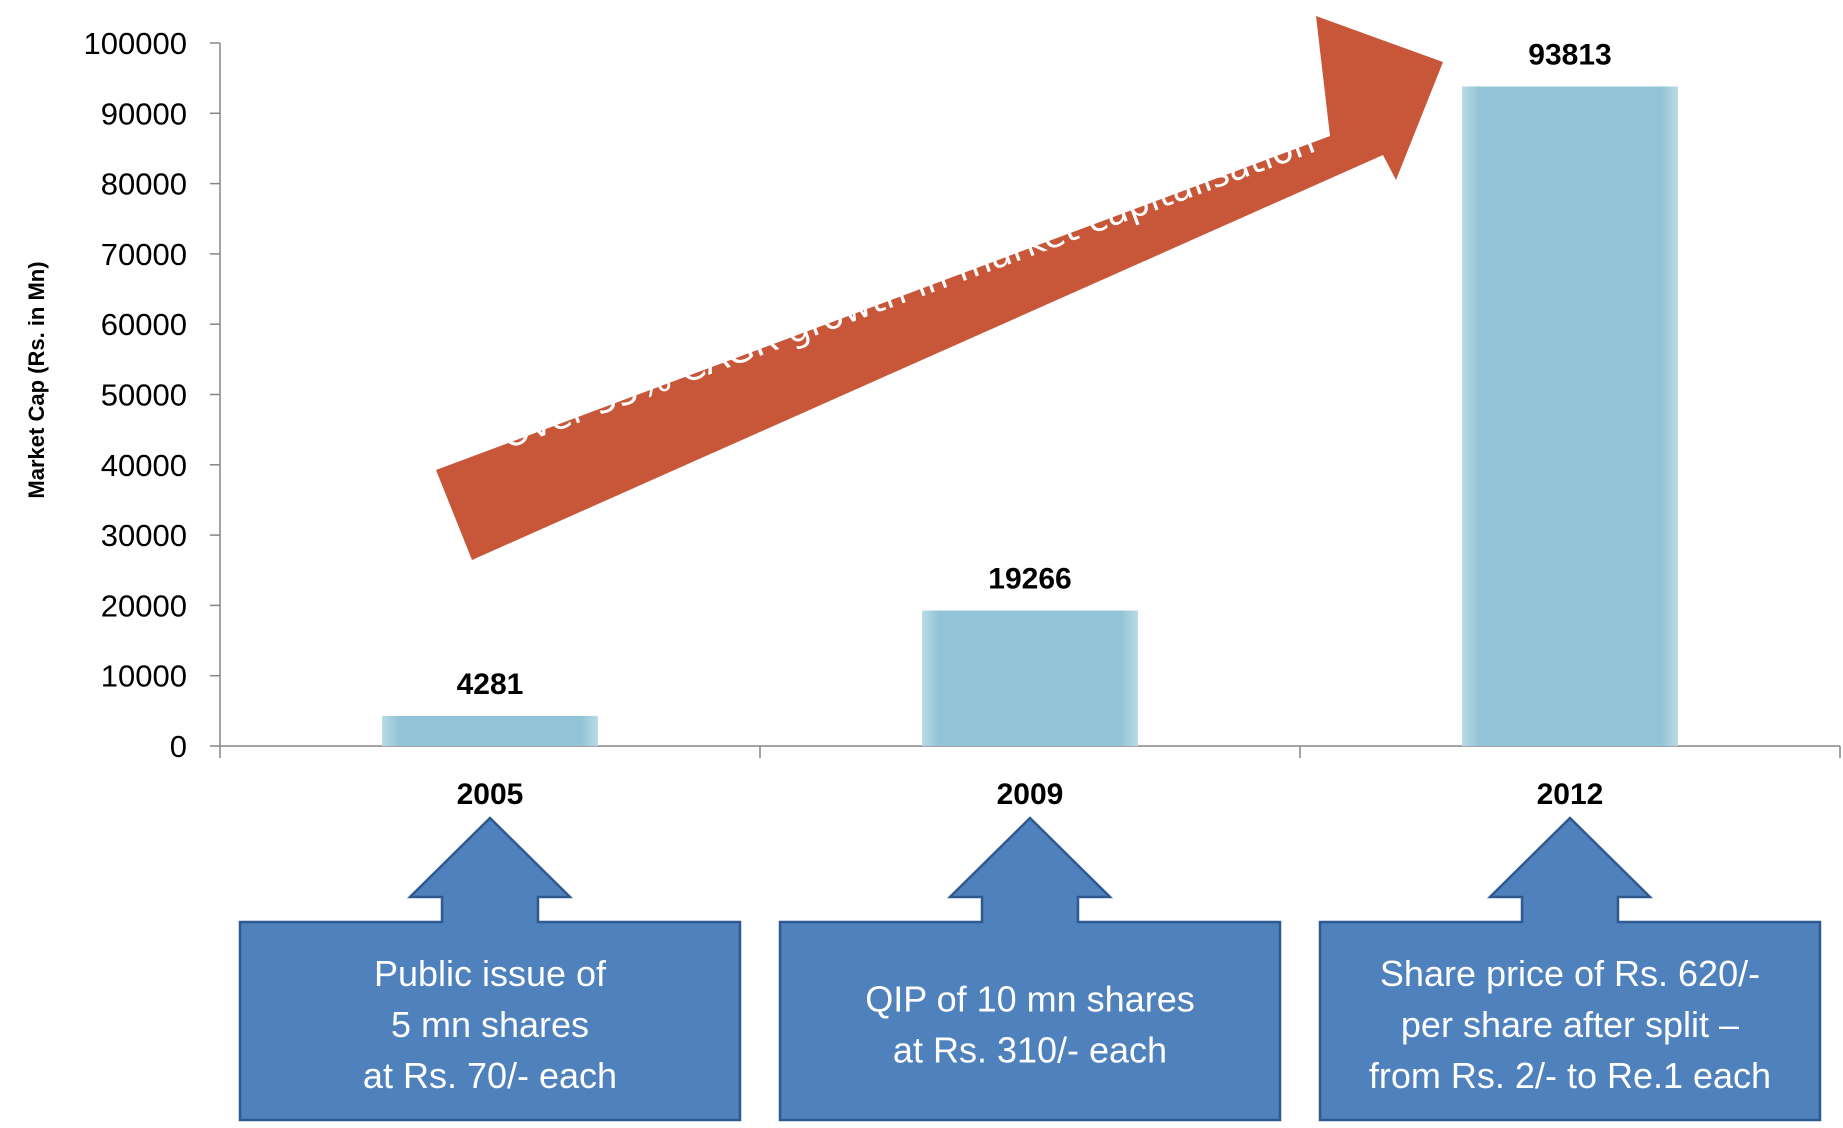  What do you see at coordinates (144, 184) in the screenshot?
I see `y-tick-label: 80000` at bounding box center [144, 184].